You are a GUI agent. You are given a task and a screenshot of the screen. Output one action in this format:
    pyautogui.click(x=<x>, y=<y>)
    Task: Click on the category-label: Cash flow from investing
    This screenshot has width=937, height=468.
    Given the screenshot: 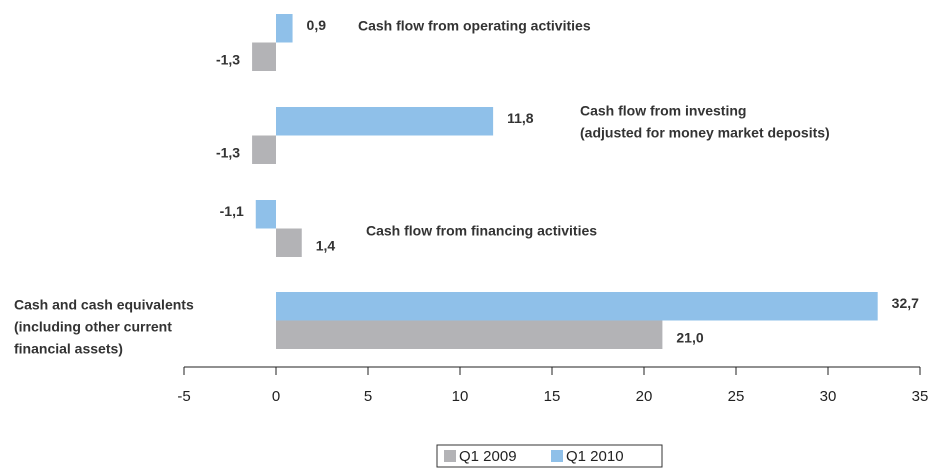 What is the action you would take?
    pyautogui.click(x=663, y=111)
    